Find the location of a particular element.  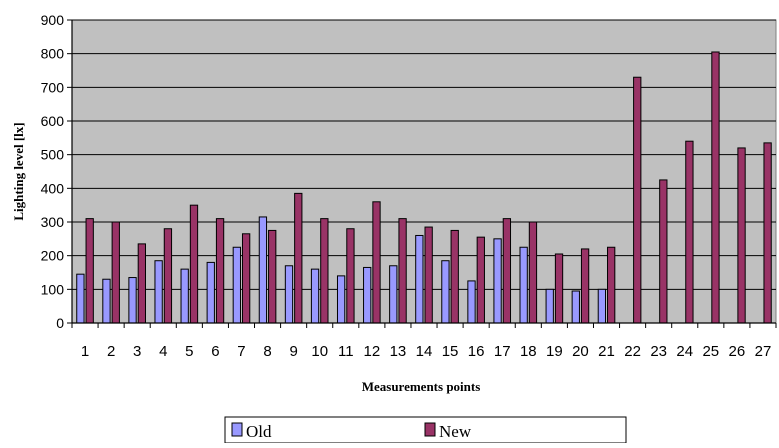

y-tick-label: 300 is located at coordinates (53, 222).